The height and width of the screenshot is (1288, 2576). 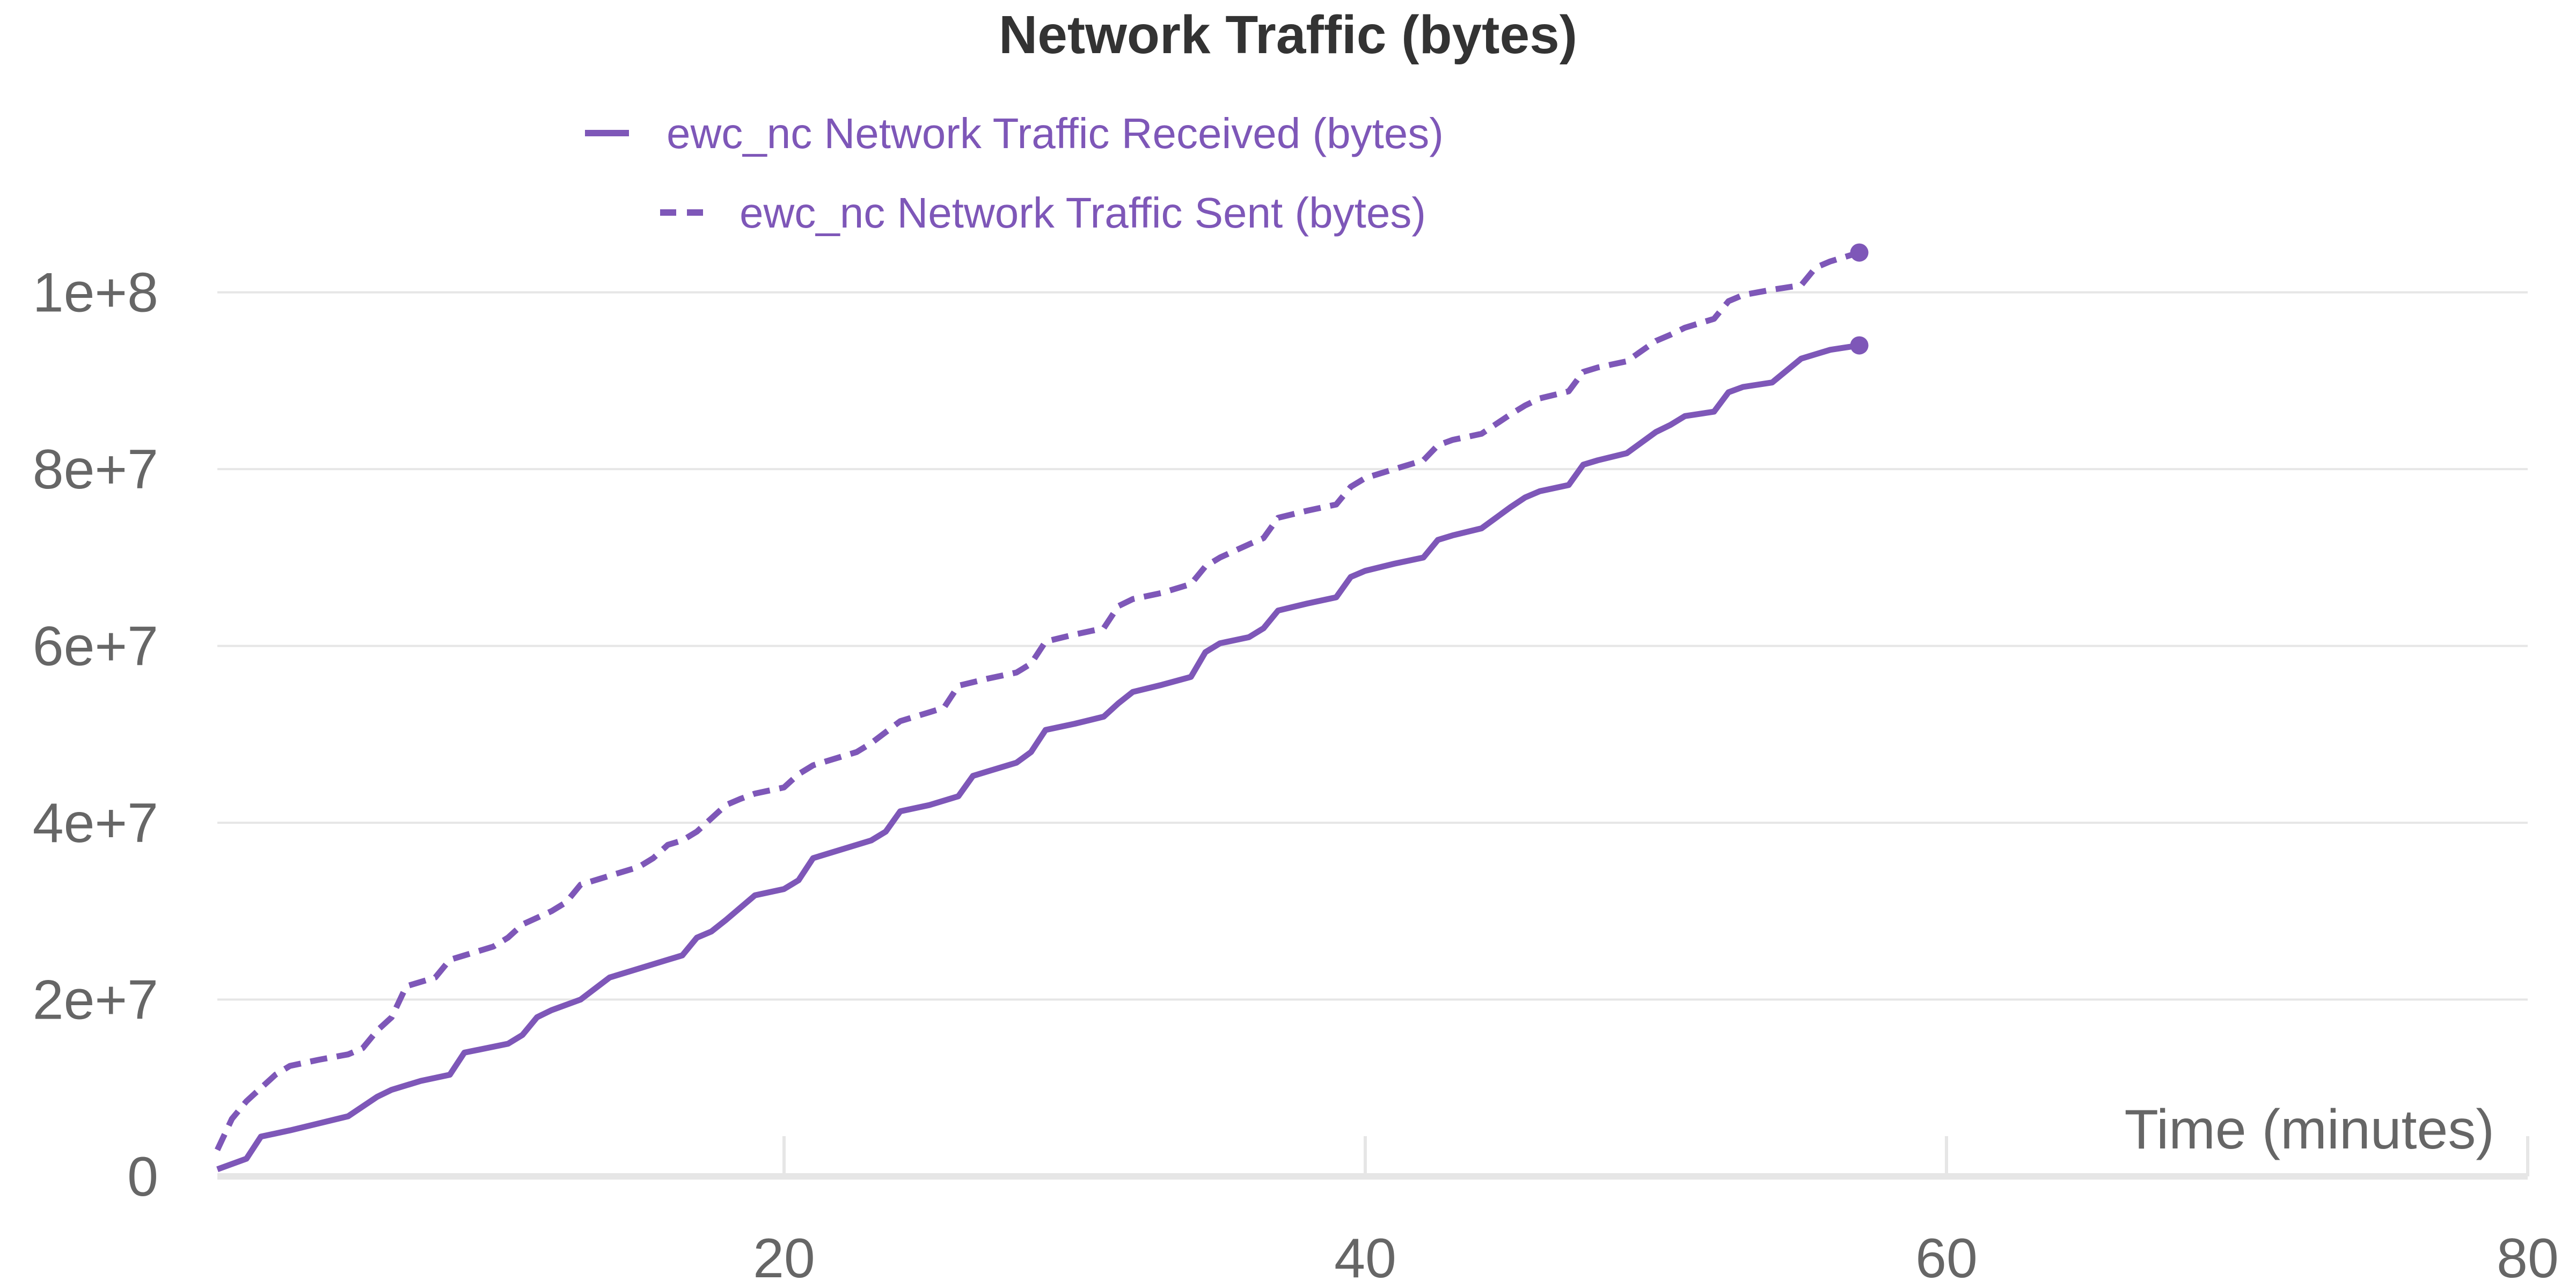 What do you see at coordinates (784, 1257) in the screenshot?
I see `x-tick-label: 20` at bounding box center [784, 1257].